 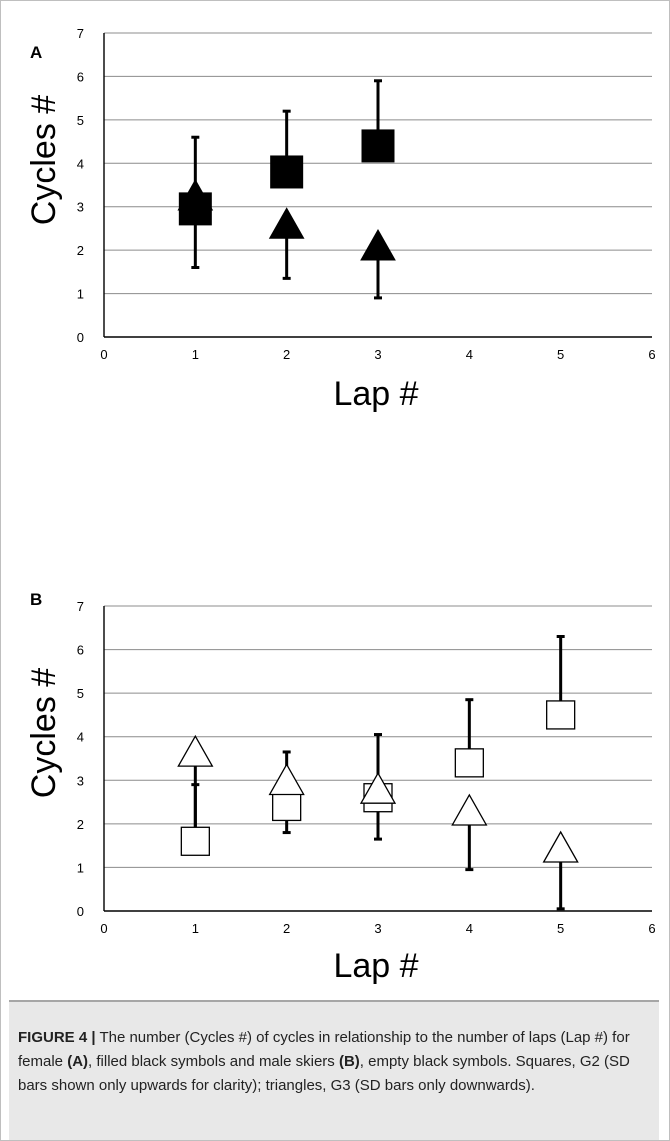 I want to click on panel-label: A, so click(x=36, y=52).